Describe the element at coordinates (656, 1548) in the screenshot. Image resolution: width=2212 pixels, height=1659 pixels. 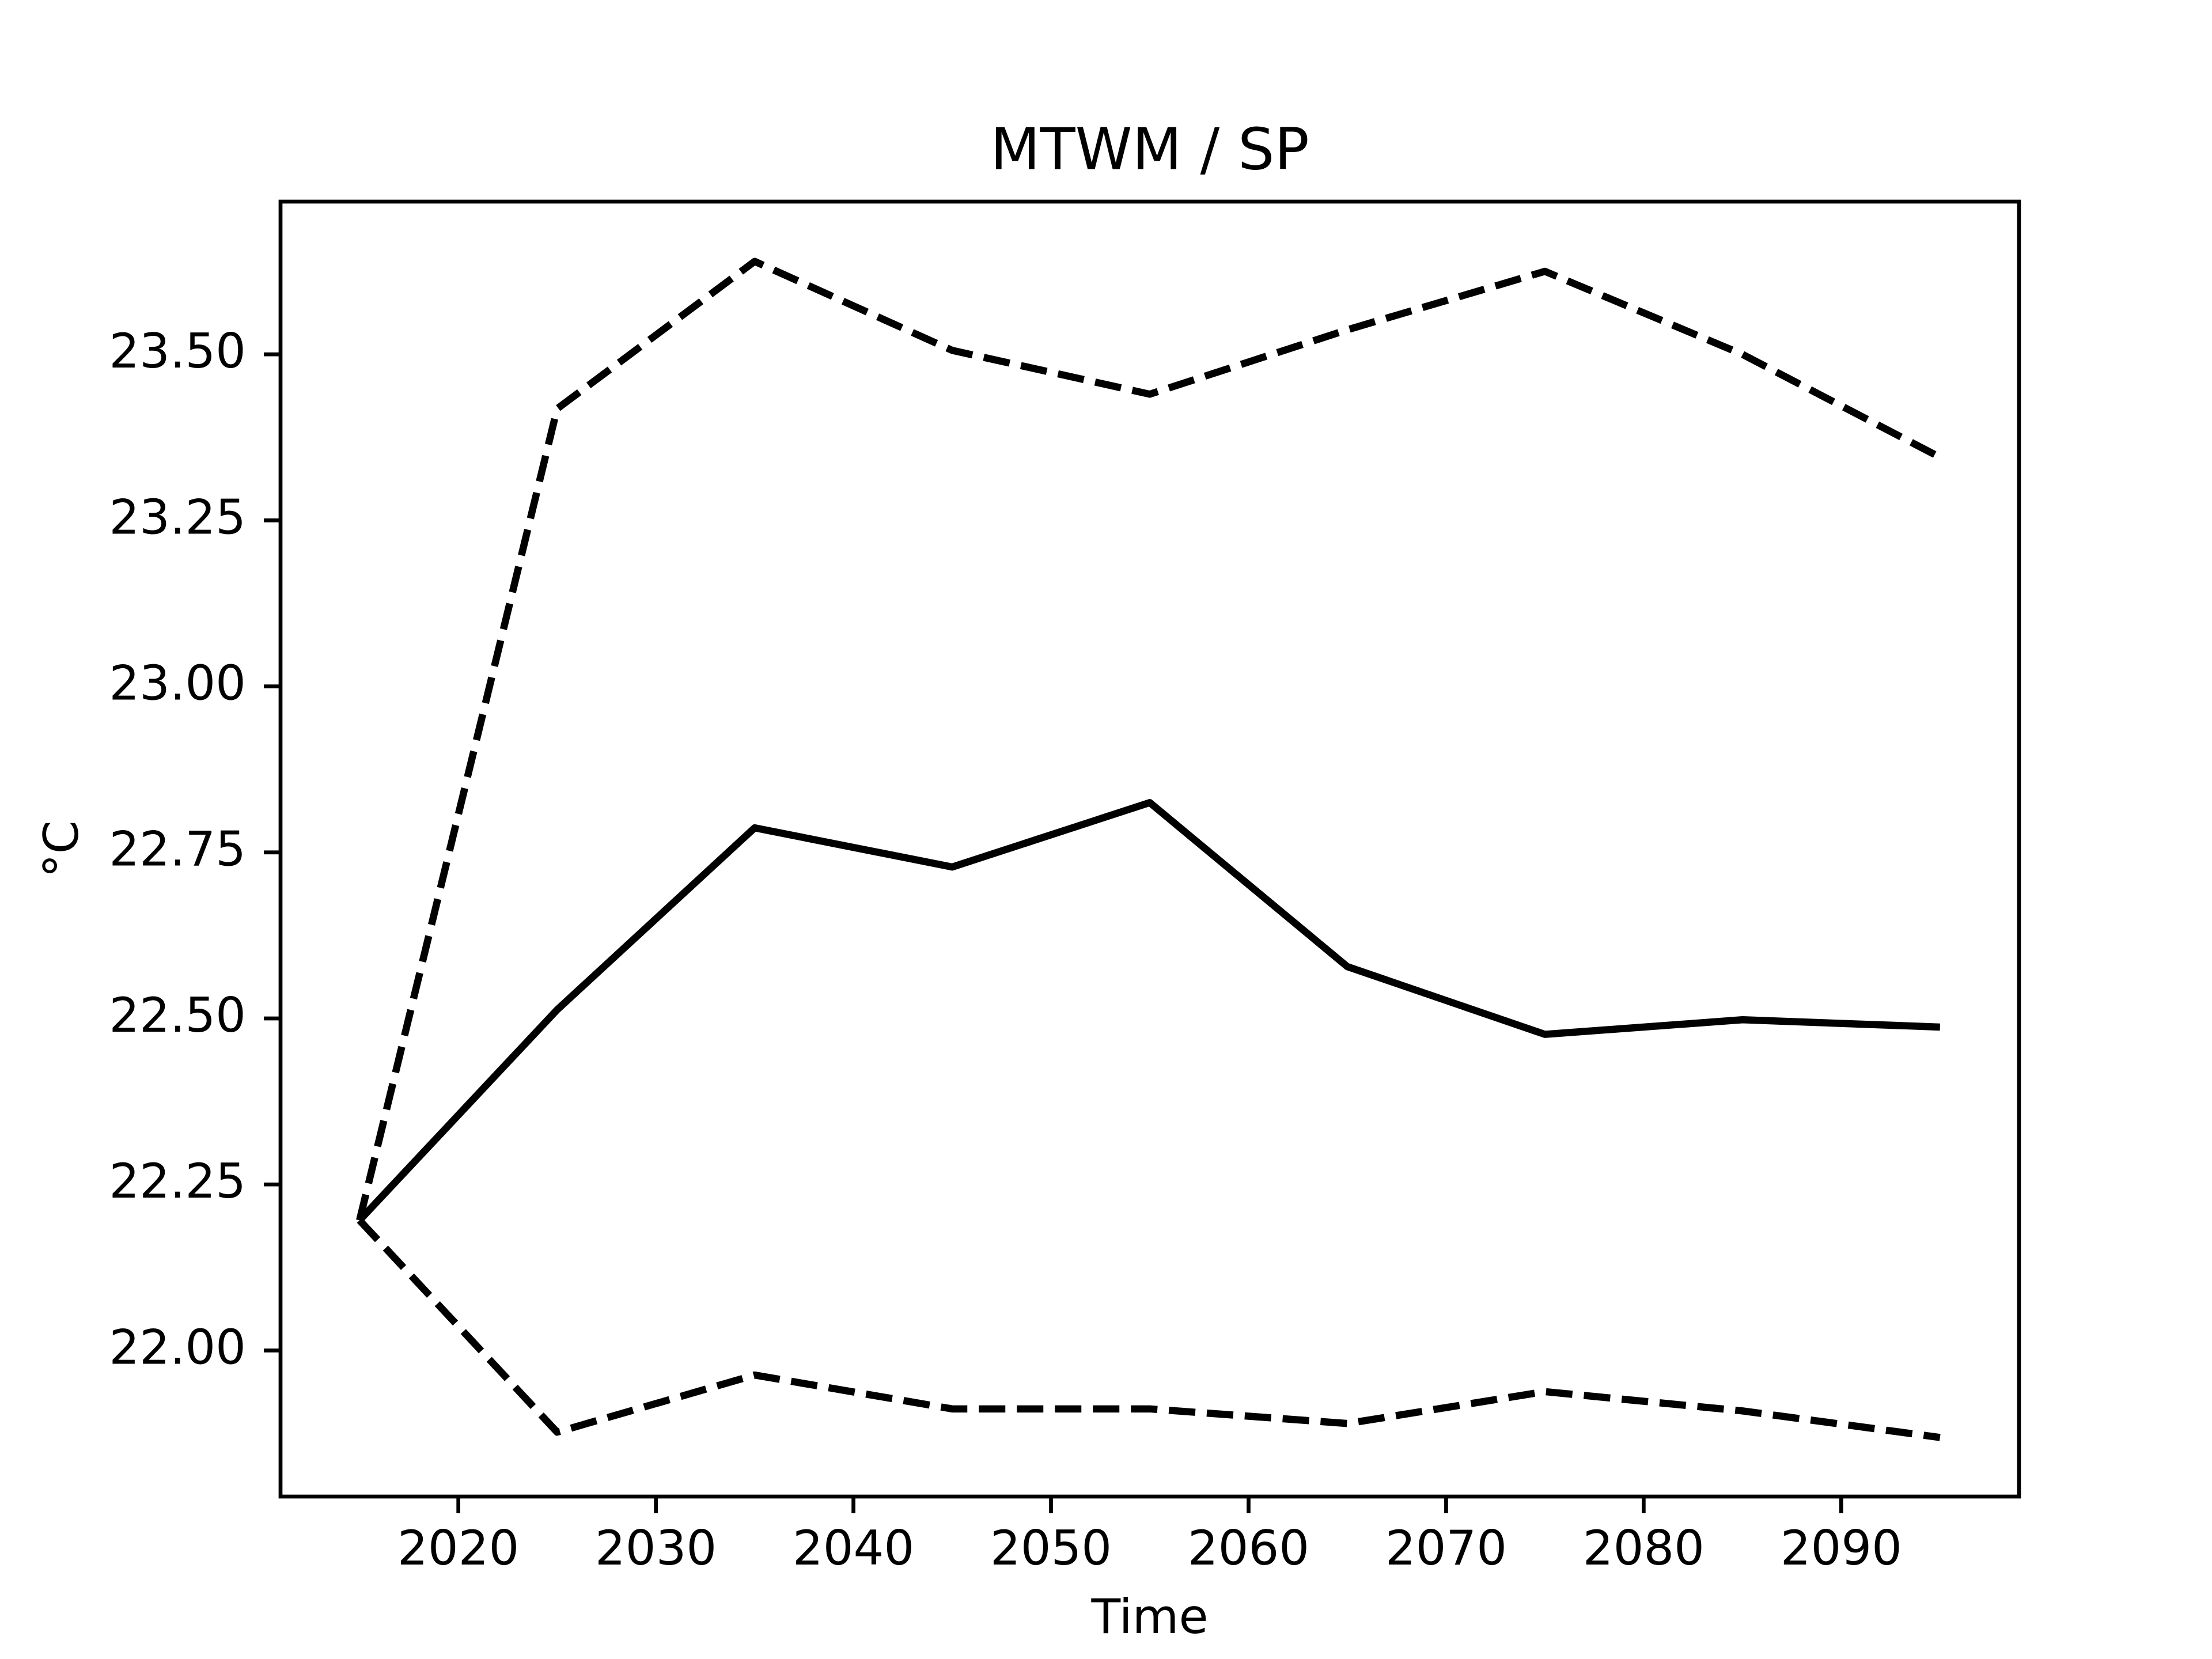
I see `x-tick-label: 2030` at that location.